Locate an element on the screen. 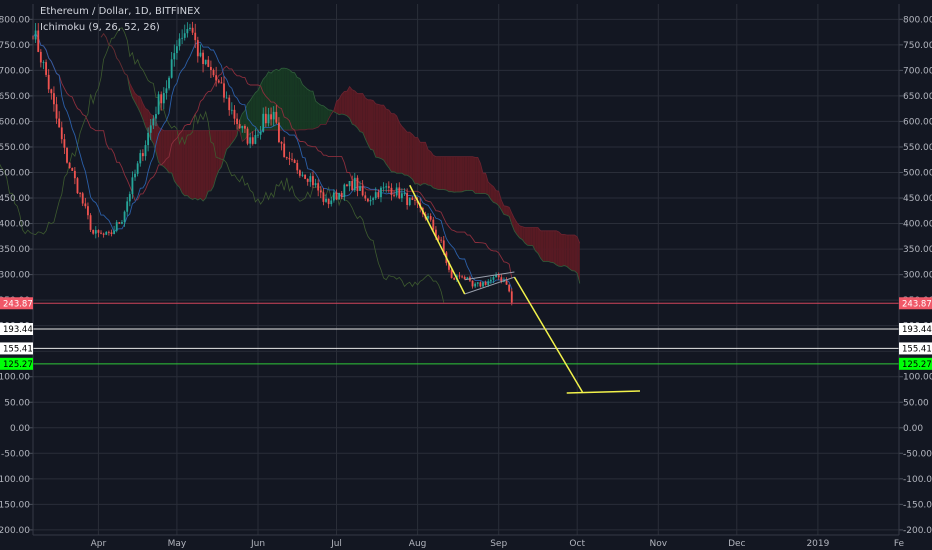 The image size is (932, 550). horizontal-levels is located at coordinates (466, 333).